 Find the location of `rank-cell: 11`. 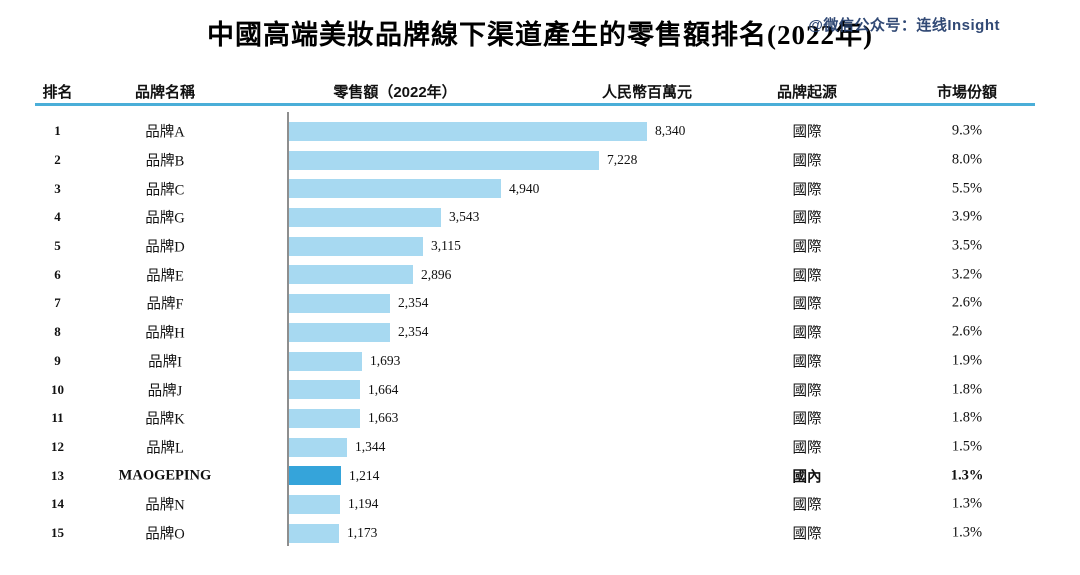

rank-cell: 11 is located at coordinates (57, 418).